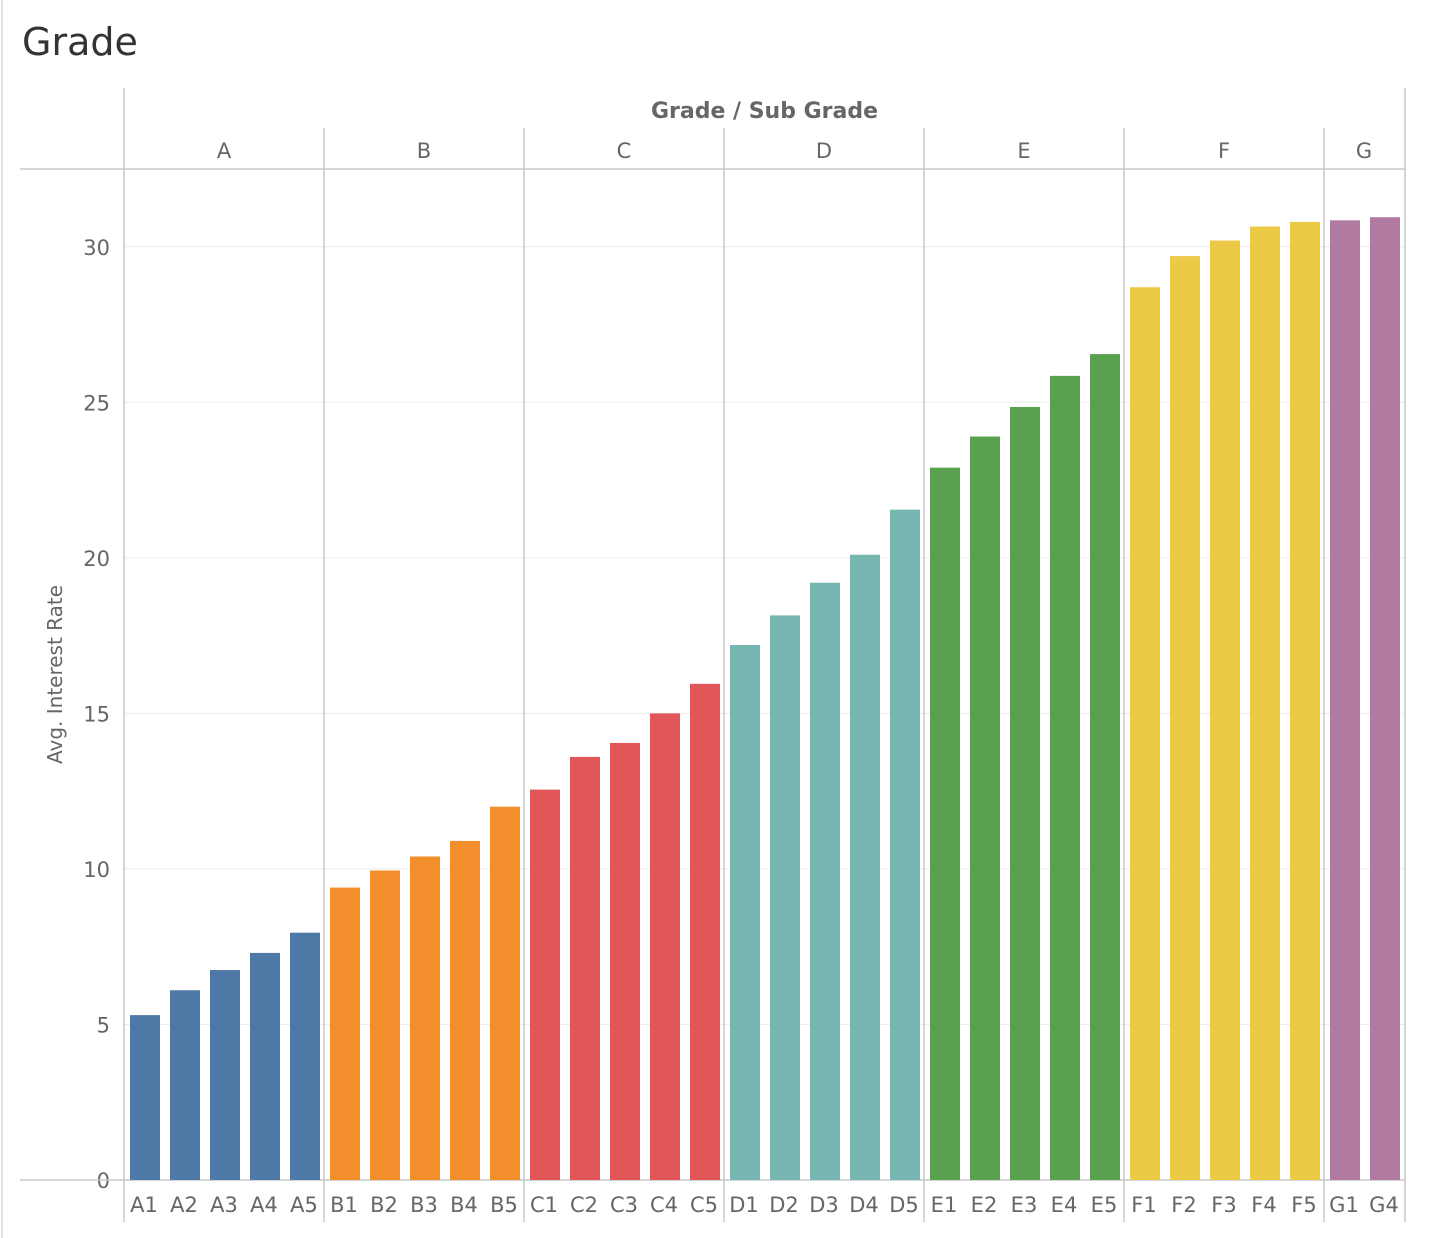 Image resolution: width=1448 pixels, height=1238 pixels. I want to click on x-tick-label: F2, so click(1183, 1205).